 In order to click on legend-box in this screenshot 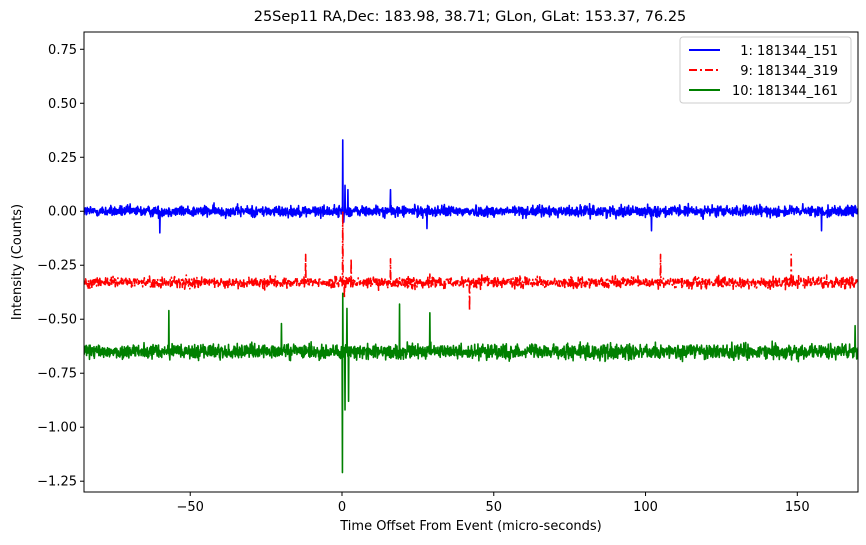, I will do `click(765, 70)`.